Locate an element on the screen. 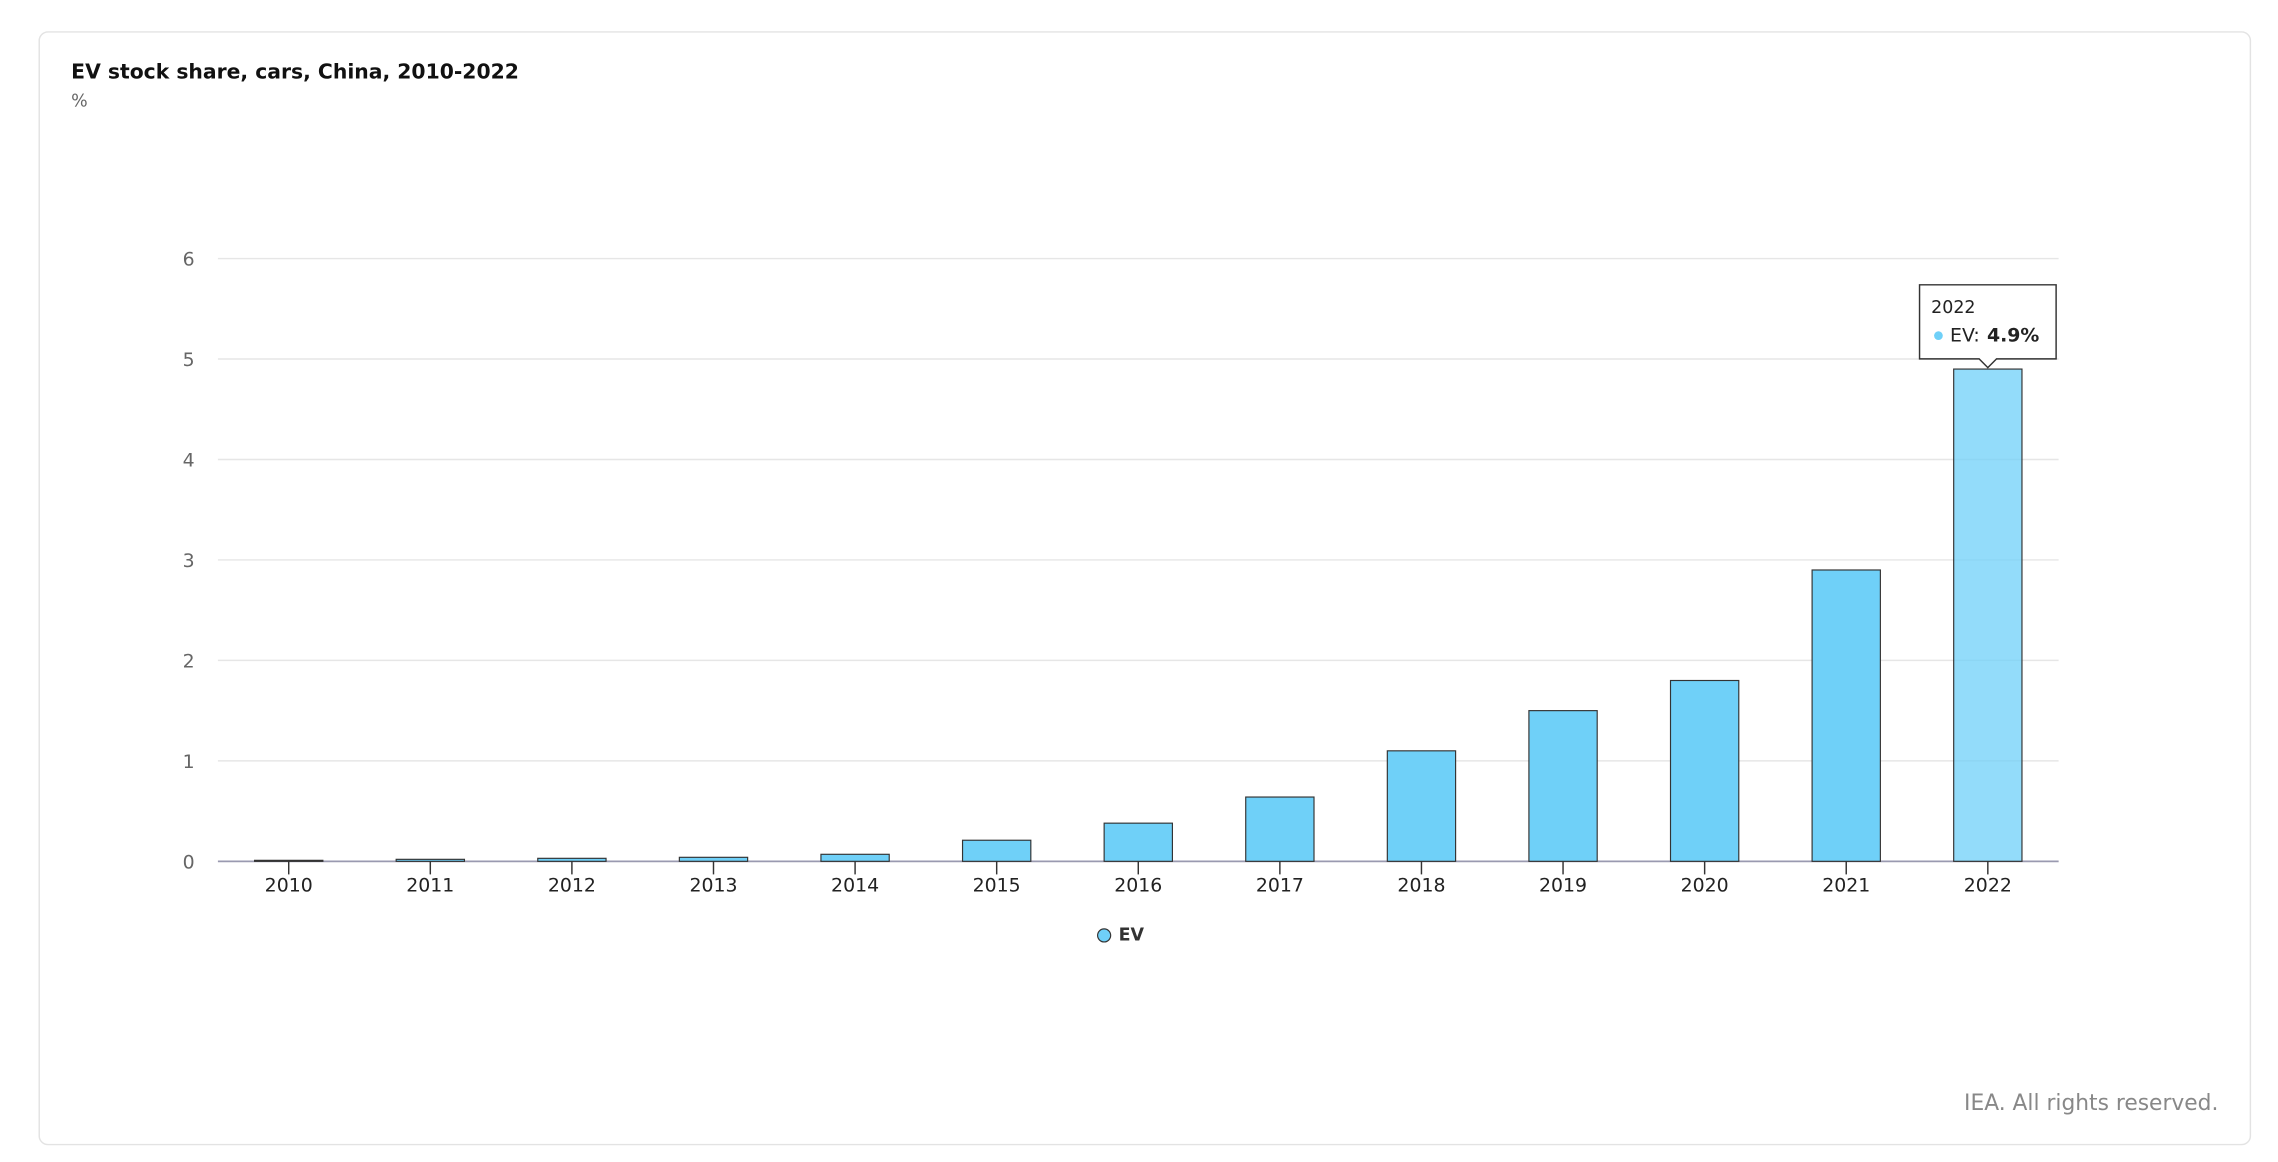  chart-title: EV stock share, cars, China, 2010-2022 is located at coordinates (295, 72).